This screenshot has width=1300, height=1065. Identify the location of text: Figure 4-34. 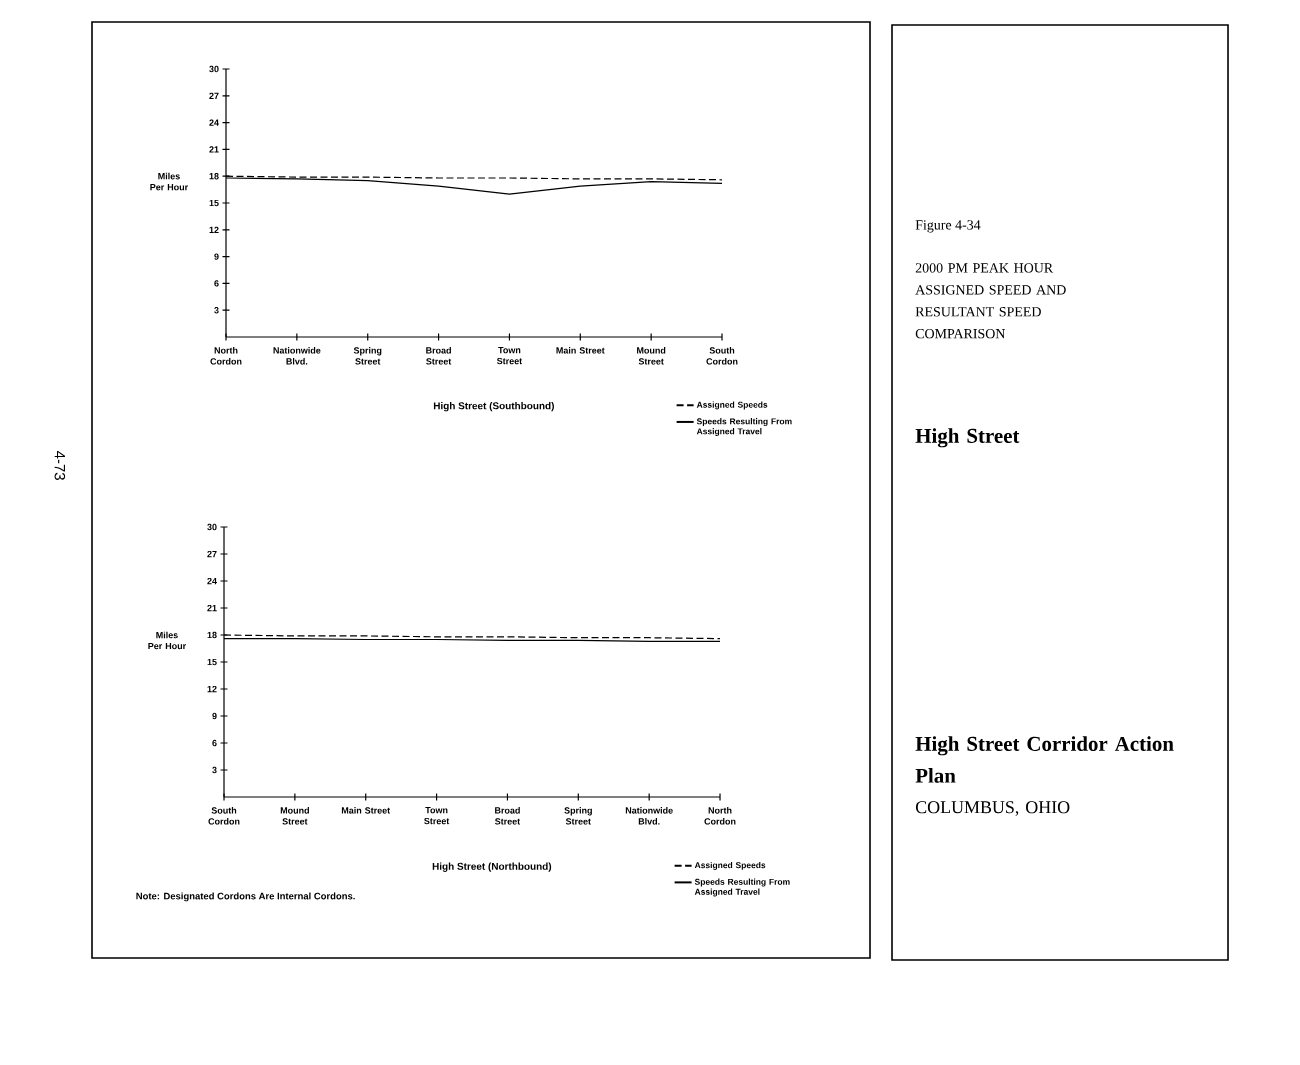
(948, 226).